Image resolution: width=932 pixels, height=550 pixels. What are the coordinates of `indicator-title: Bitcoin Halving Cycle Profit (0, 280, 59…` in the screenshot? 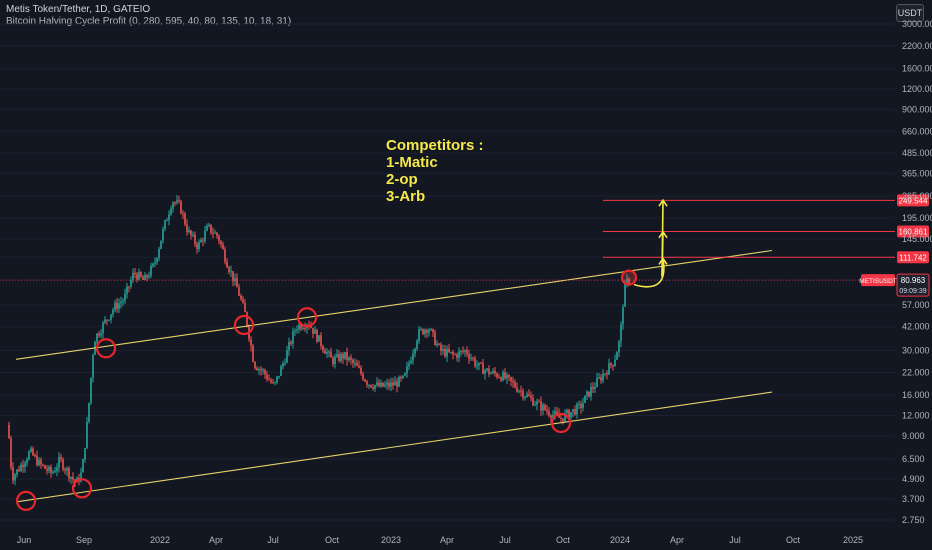 It's located at (149, 21).